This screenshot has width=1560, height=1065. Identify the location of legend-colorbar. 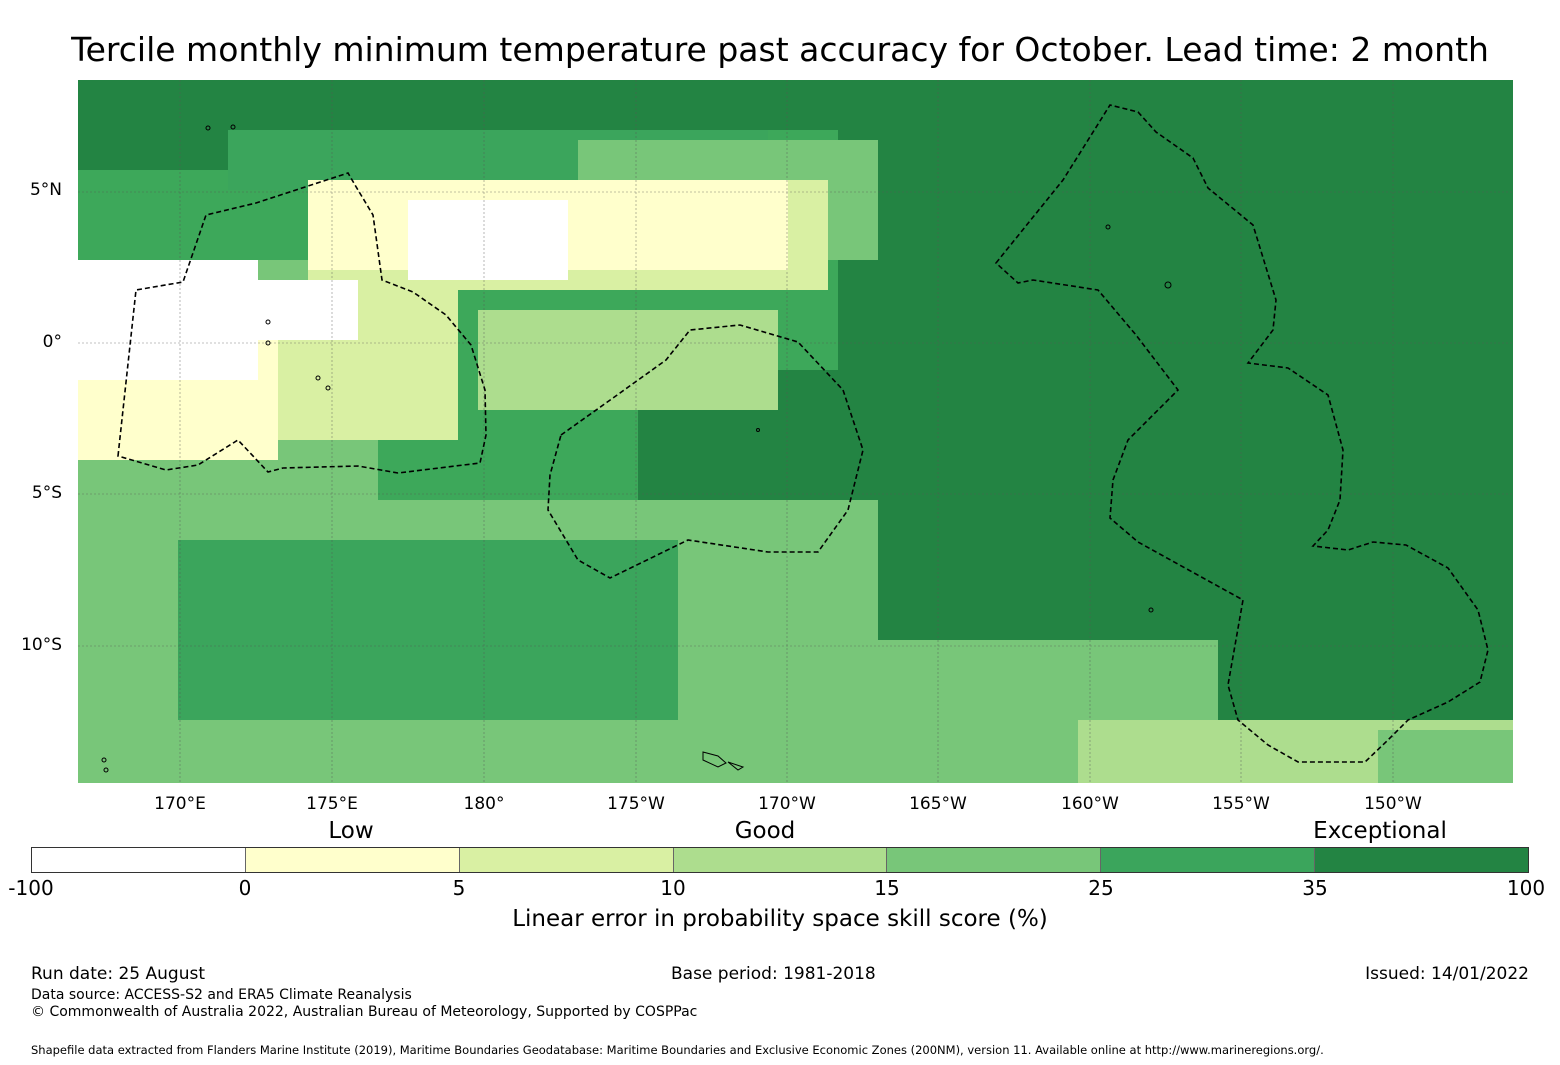
(780, 860).